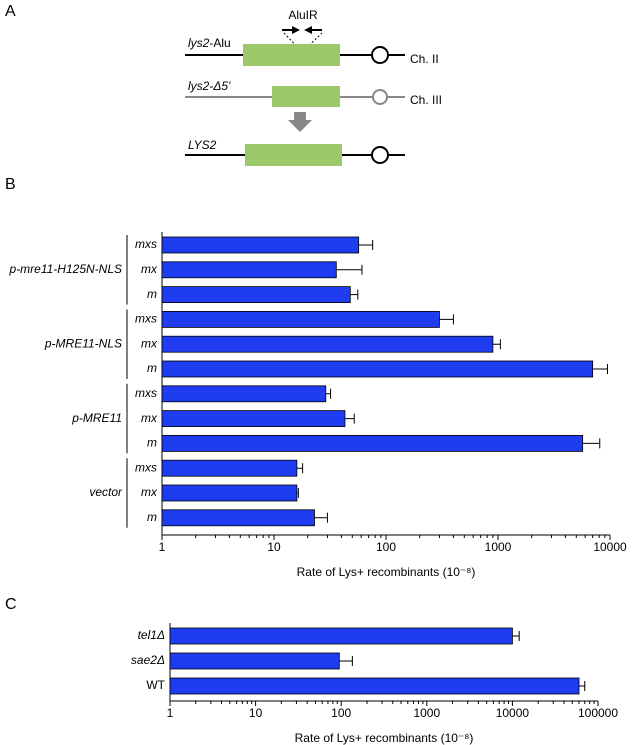 Image resolution: width=633 pixels, height=745 pixels. I want to click on alu-ir-label: AluIR, so click(303, 15).